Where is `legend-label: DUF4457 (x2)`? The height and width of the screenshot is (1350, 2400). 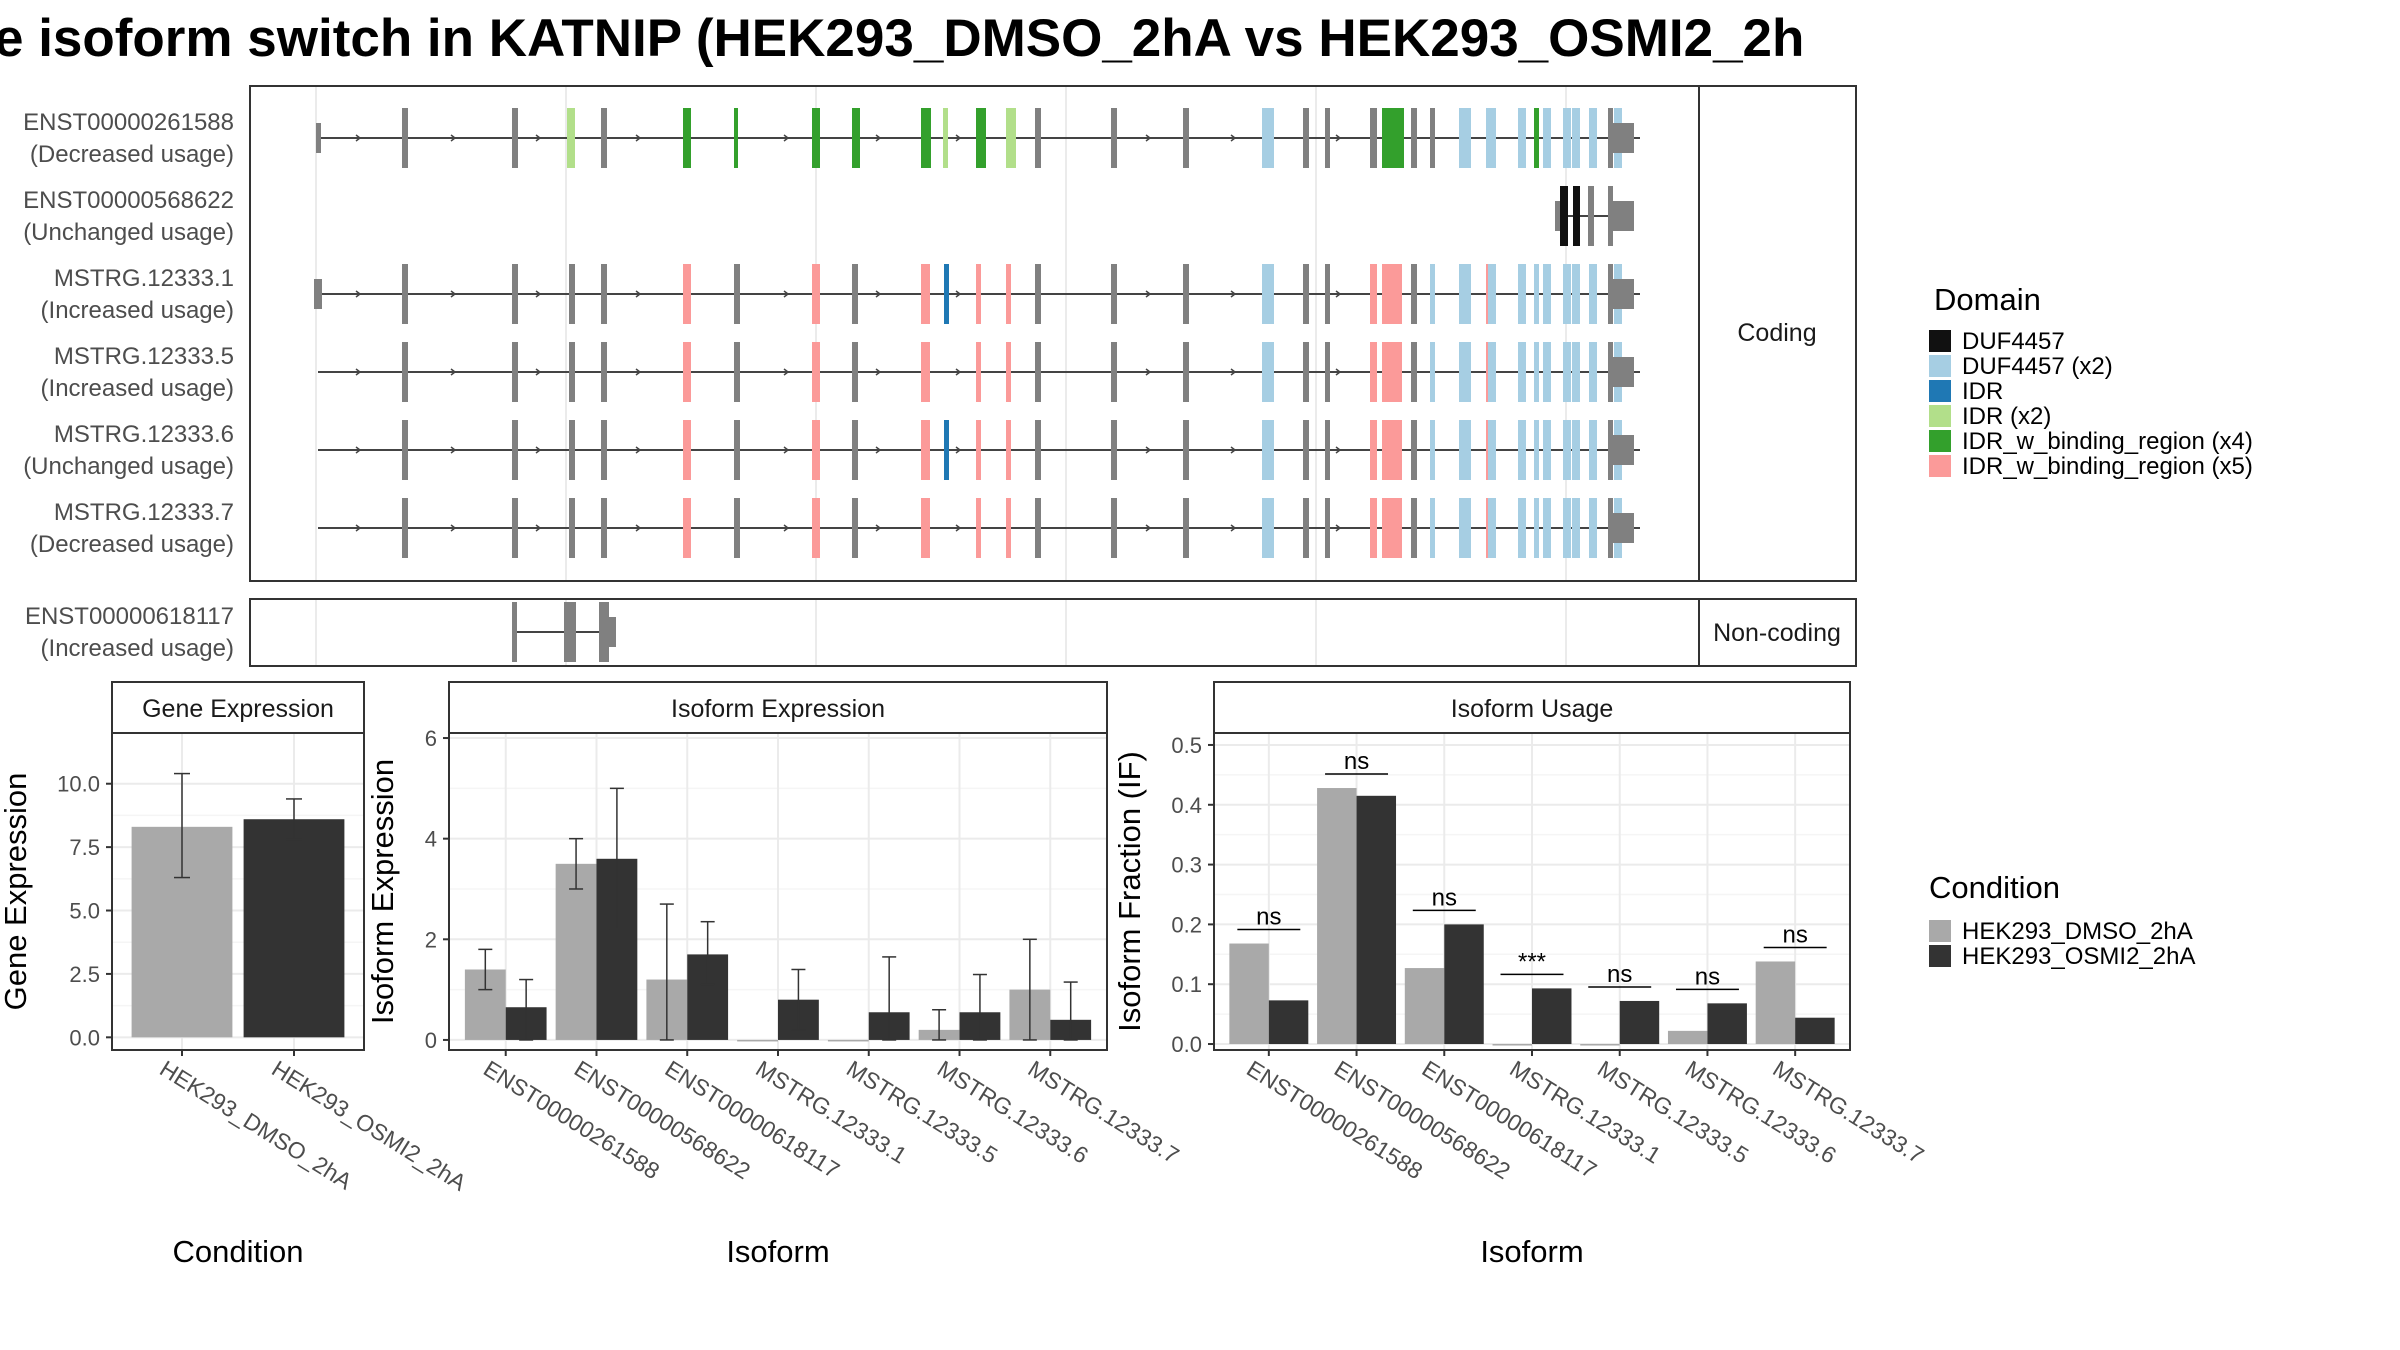 legend-label: DUF4457 (x2) is located at coordinates (2037, 366).